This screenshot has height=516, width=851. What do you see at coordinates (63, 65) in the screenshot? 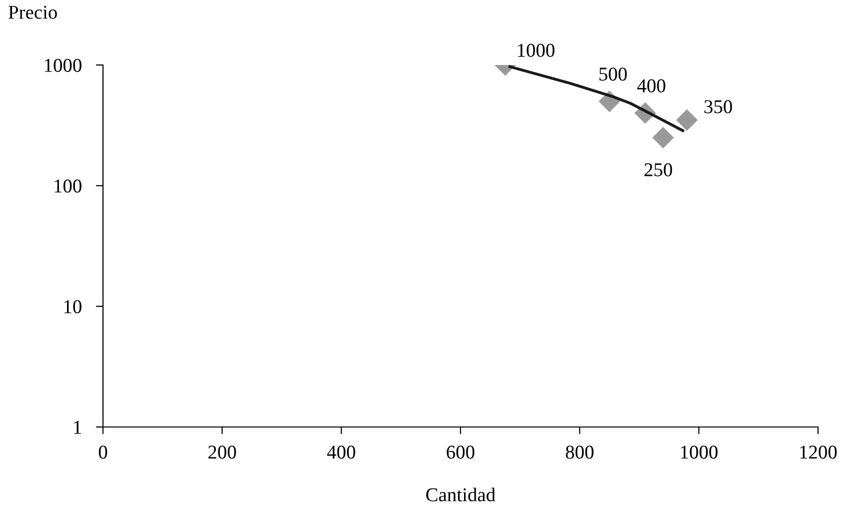
I see `y-tick-label: 1000` at bounding box center [63, 65].